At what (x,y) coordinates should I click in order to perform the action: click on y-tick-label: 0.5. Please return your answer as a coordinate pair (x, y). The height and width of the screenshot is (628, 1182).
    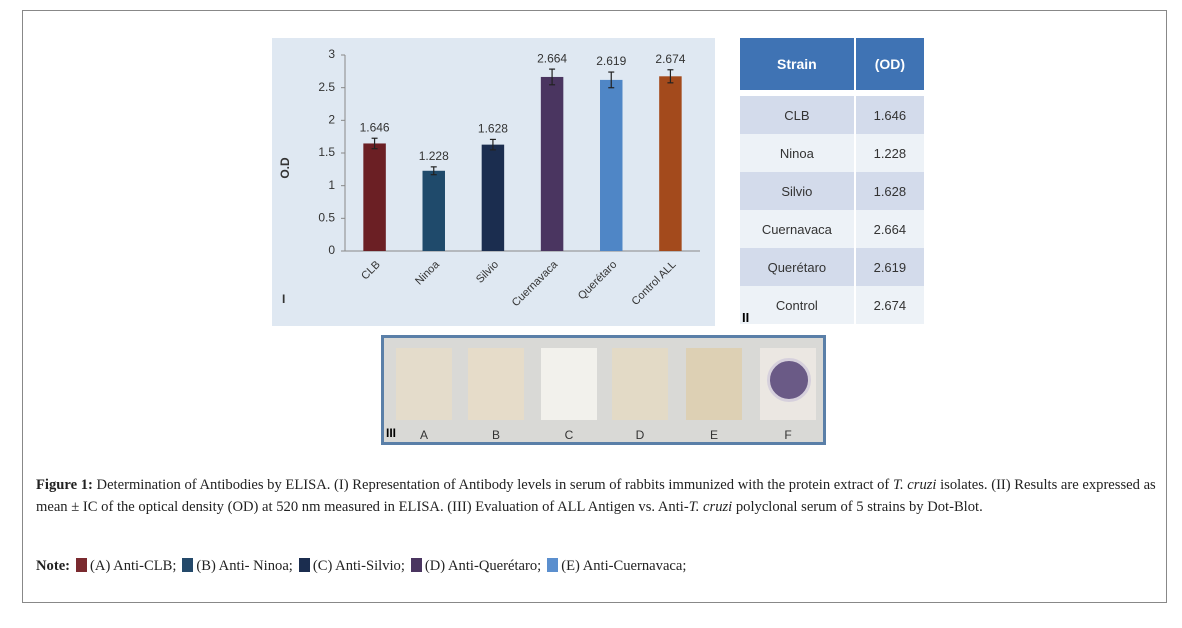
    Looking at the image, I should click on (326, 218).